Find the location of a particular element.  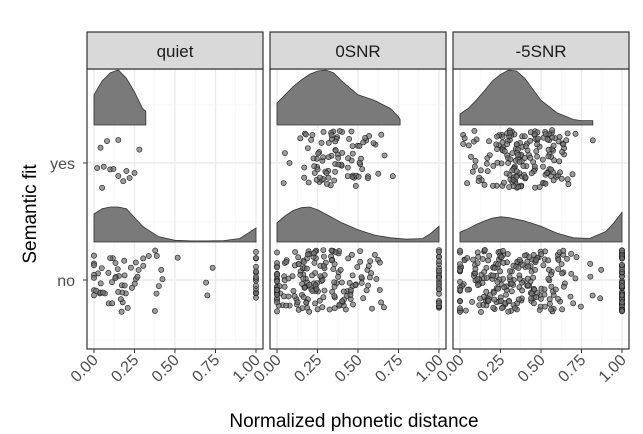

density-ridge-no is located at coordinates (541, 227).